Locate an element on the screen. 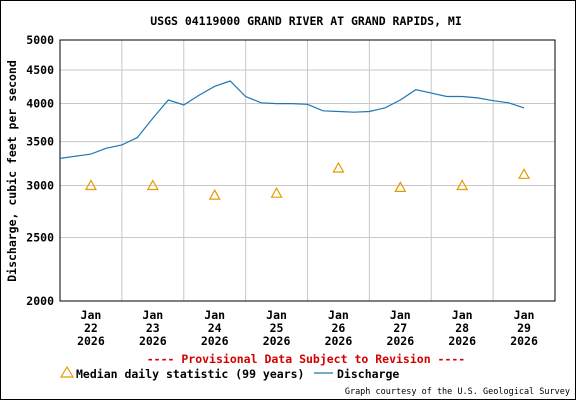  y-axis-ticks: 2000 2500 3000 3500 4000 4500 5000 is located at coordinates (40, 170).